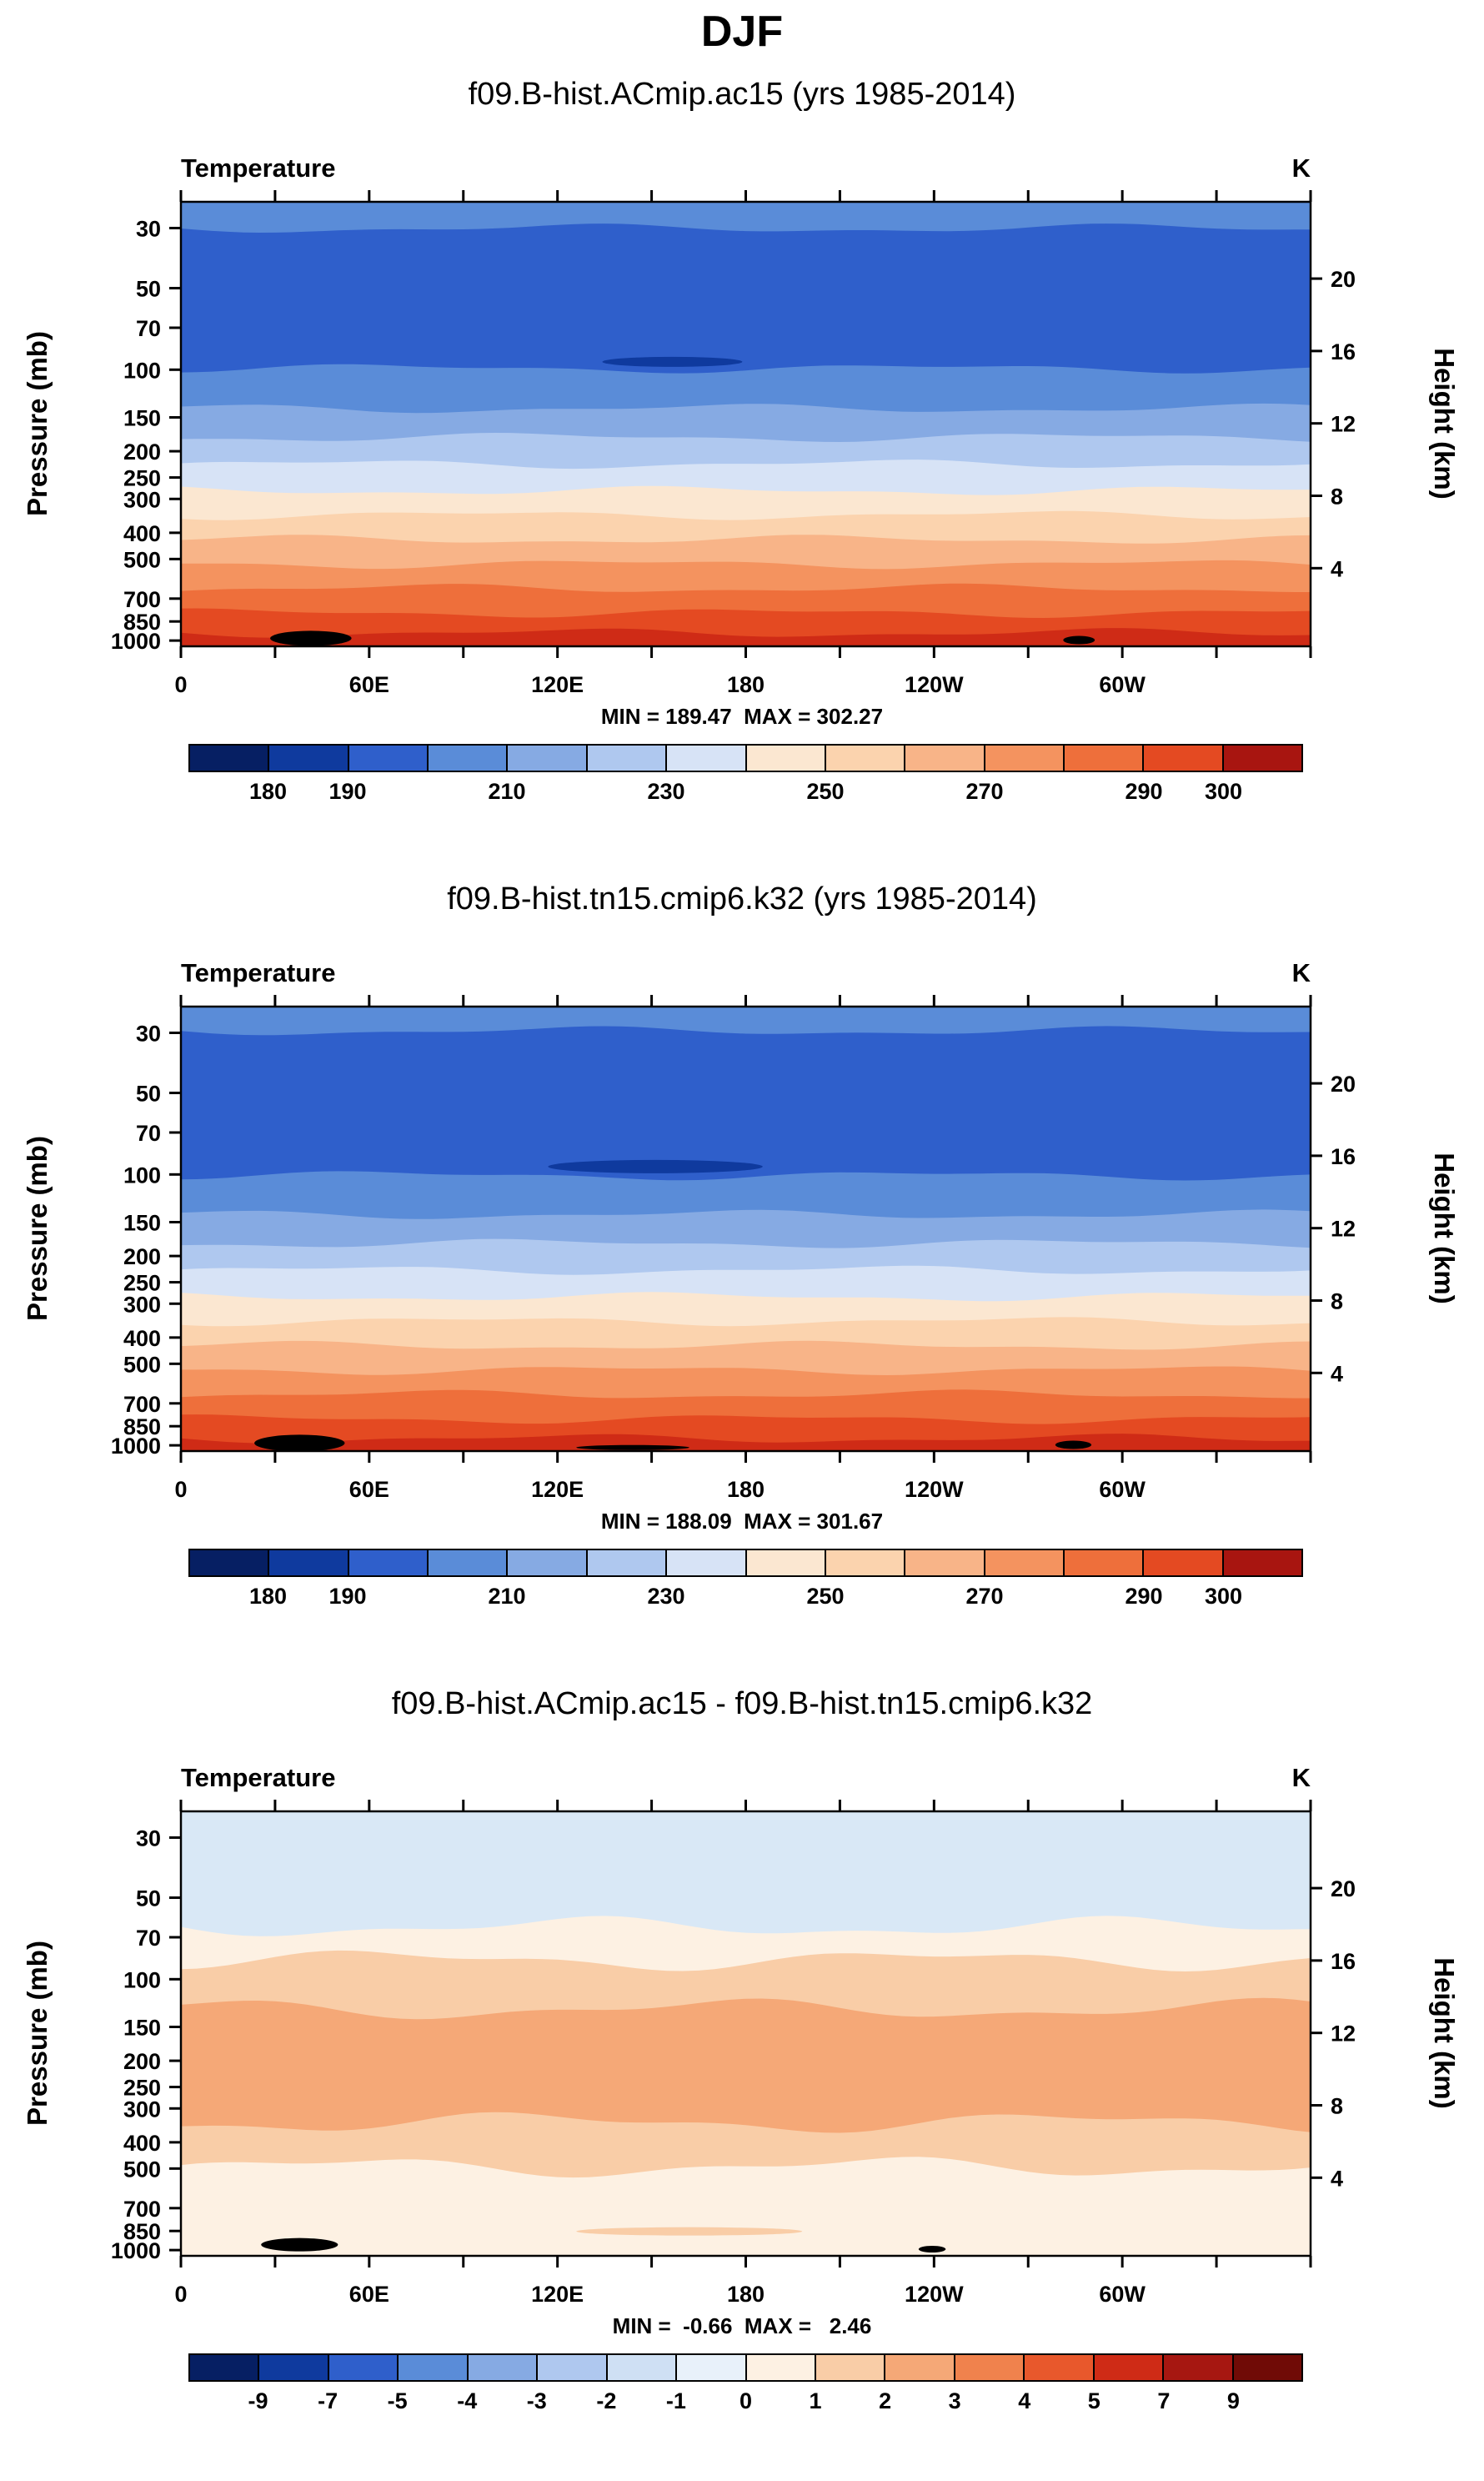 The width and height of the screenshot is (1484, 2481). Describe the element at coordinates (142, 2028) in the screenshot. I see `tick-label: 150` at that location.